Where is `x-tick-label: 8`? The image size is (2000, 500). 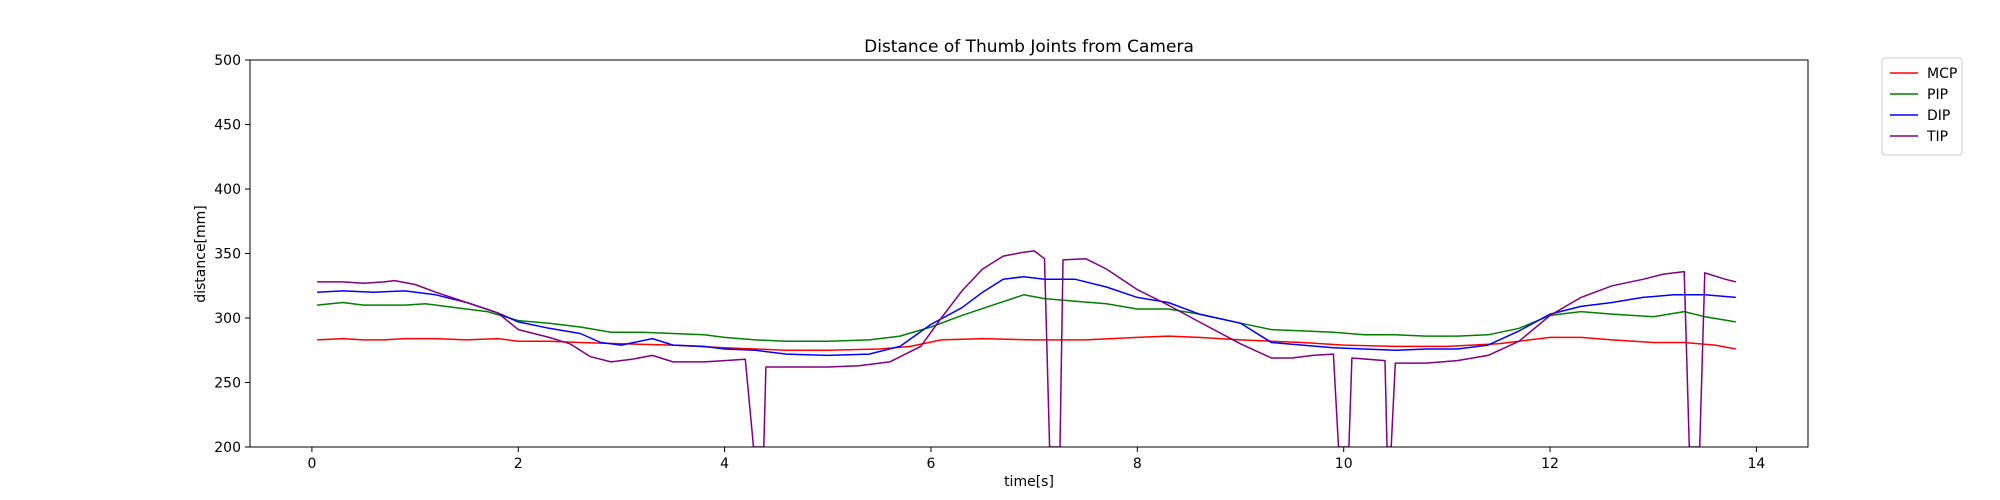 x-tick-label: 8 is located at coordinates (1137, 464).